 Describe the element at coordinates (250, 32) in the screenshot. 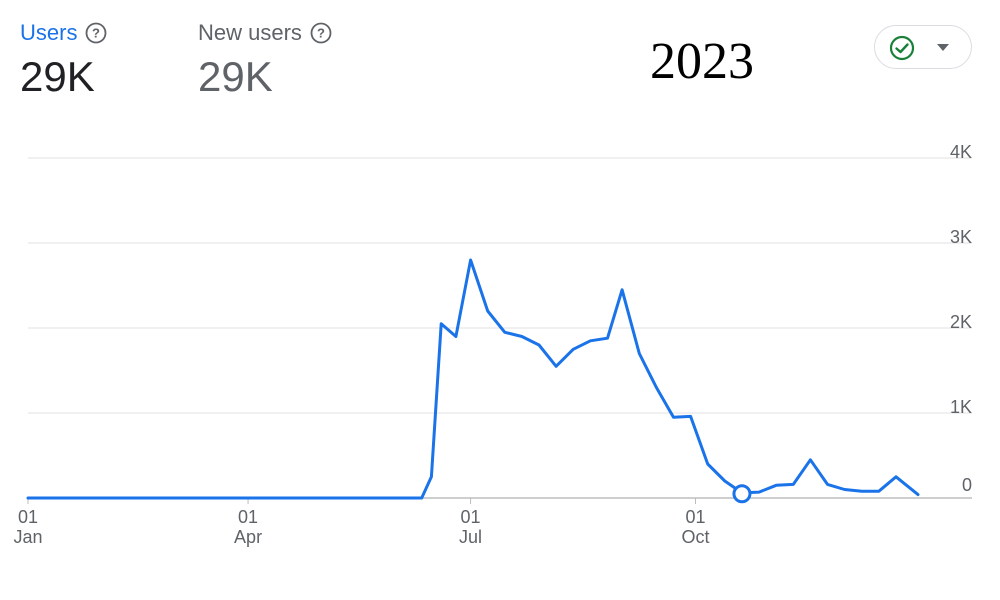

I see `metric-label: New users` at that location.